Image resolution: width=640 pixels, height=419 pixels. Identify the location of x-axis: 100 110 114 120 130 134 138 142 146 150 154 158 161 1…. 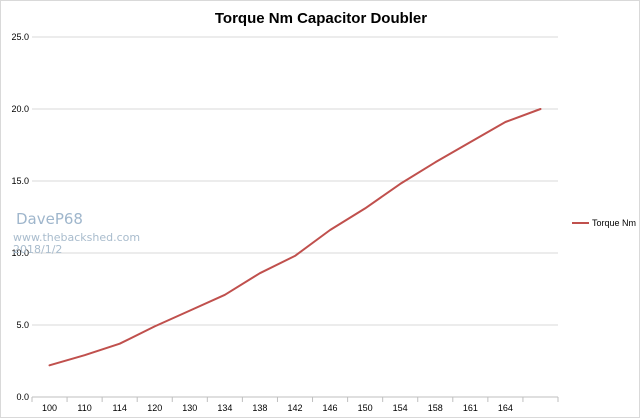
(295, 404).